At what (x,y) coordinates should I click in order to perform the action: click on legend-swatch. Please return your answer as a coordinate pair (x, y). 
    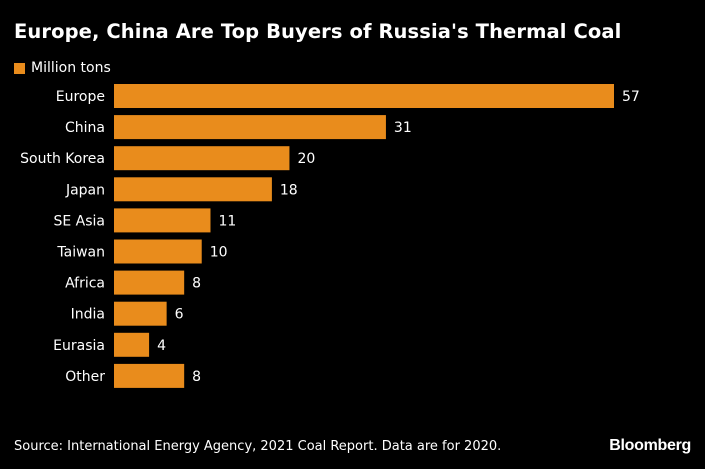
    Looking at the image, I should click on (19, 68).